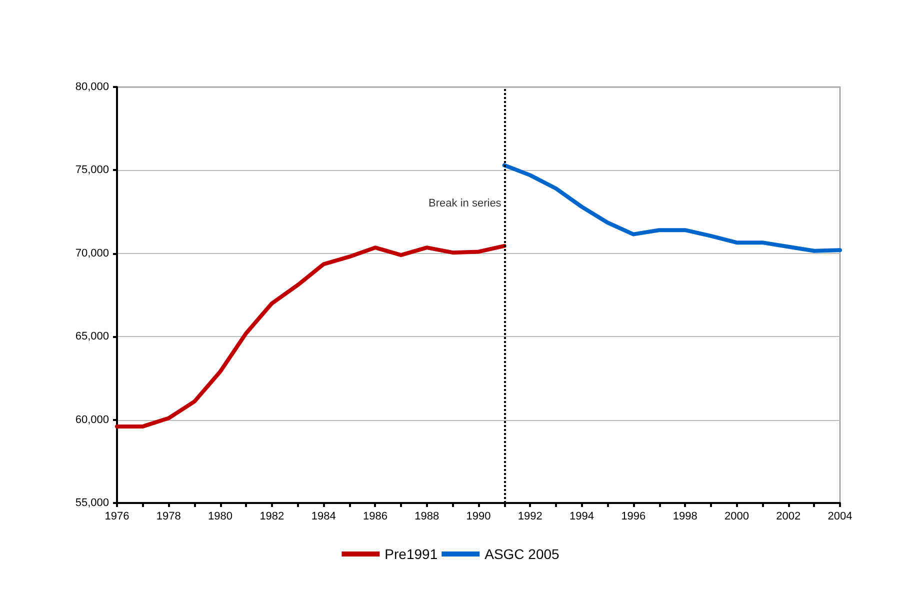 The width and height of the screenshot is (901, 592). What do you see at coordinates (92, 170) in the screenshot?
I see `y-tick-label: 75,000` at bounding box center [92, 170].